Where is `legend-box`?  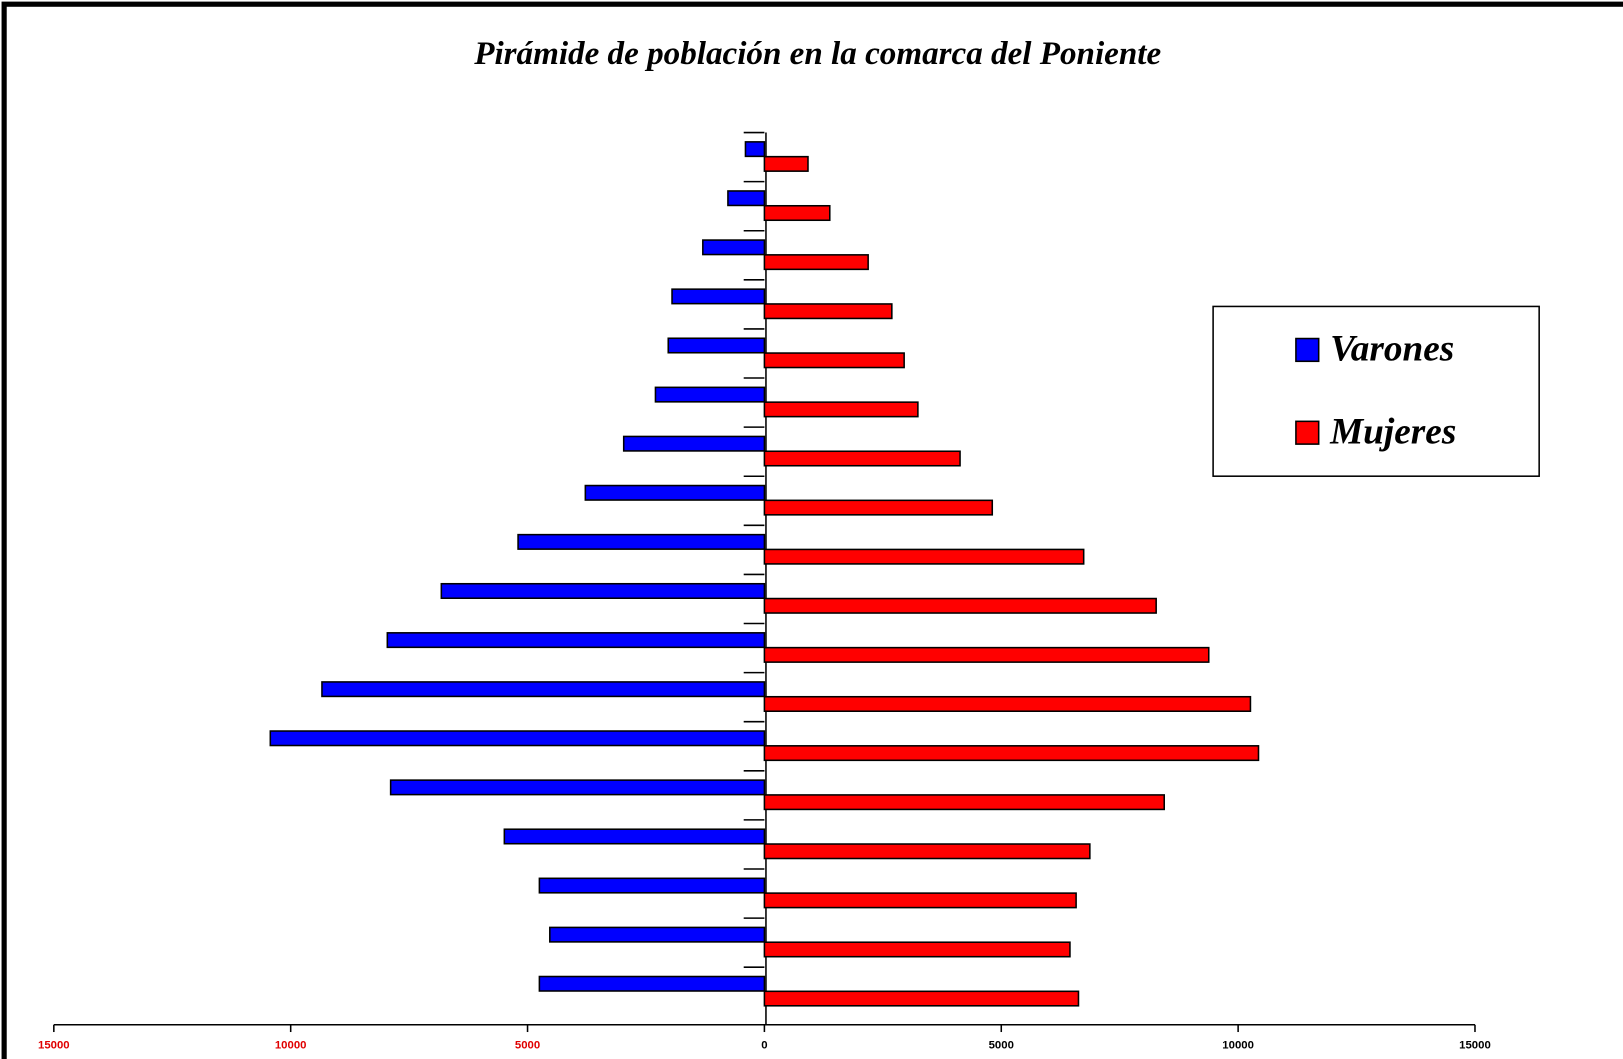 legend-box is located at coordinates (1376, 391).